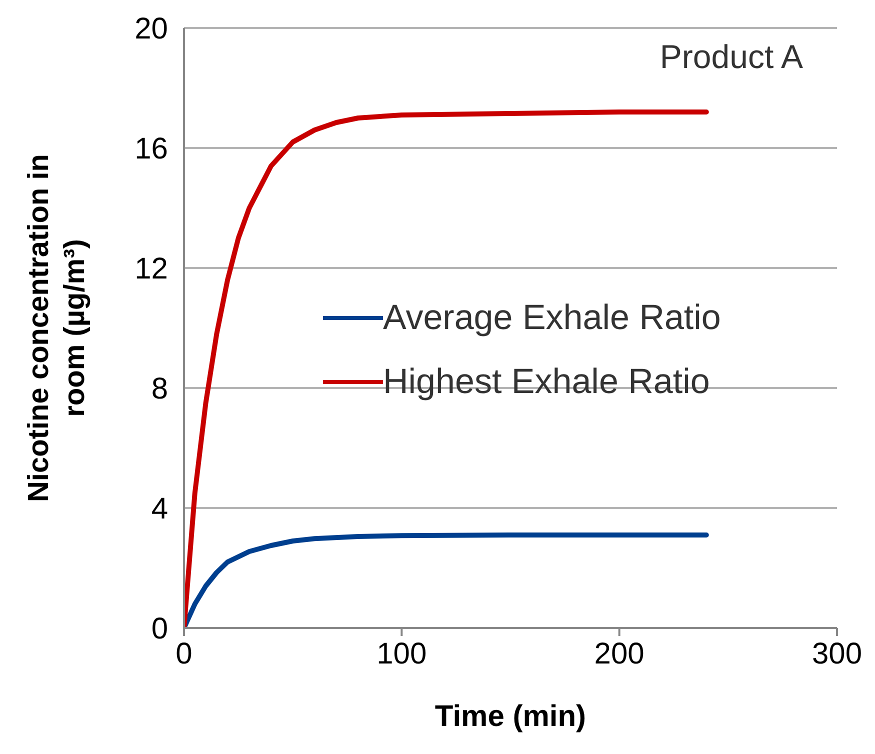 This screenshot has width=875, height=754. What do you see at coordinates (151, 269) in the screenshot?
I see `y-tick-label: 12` at bounding box center [151, 269].